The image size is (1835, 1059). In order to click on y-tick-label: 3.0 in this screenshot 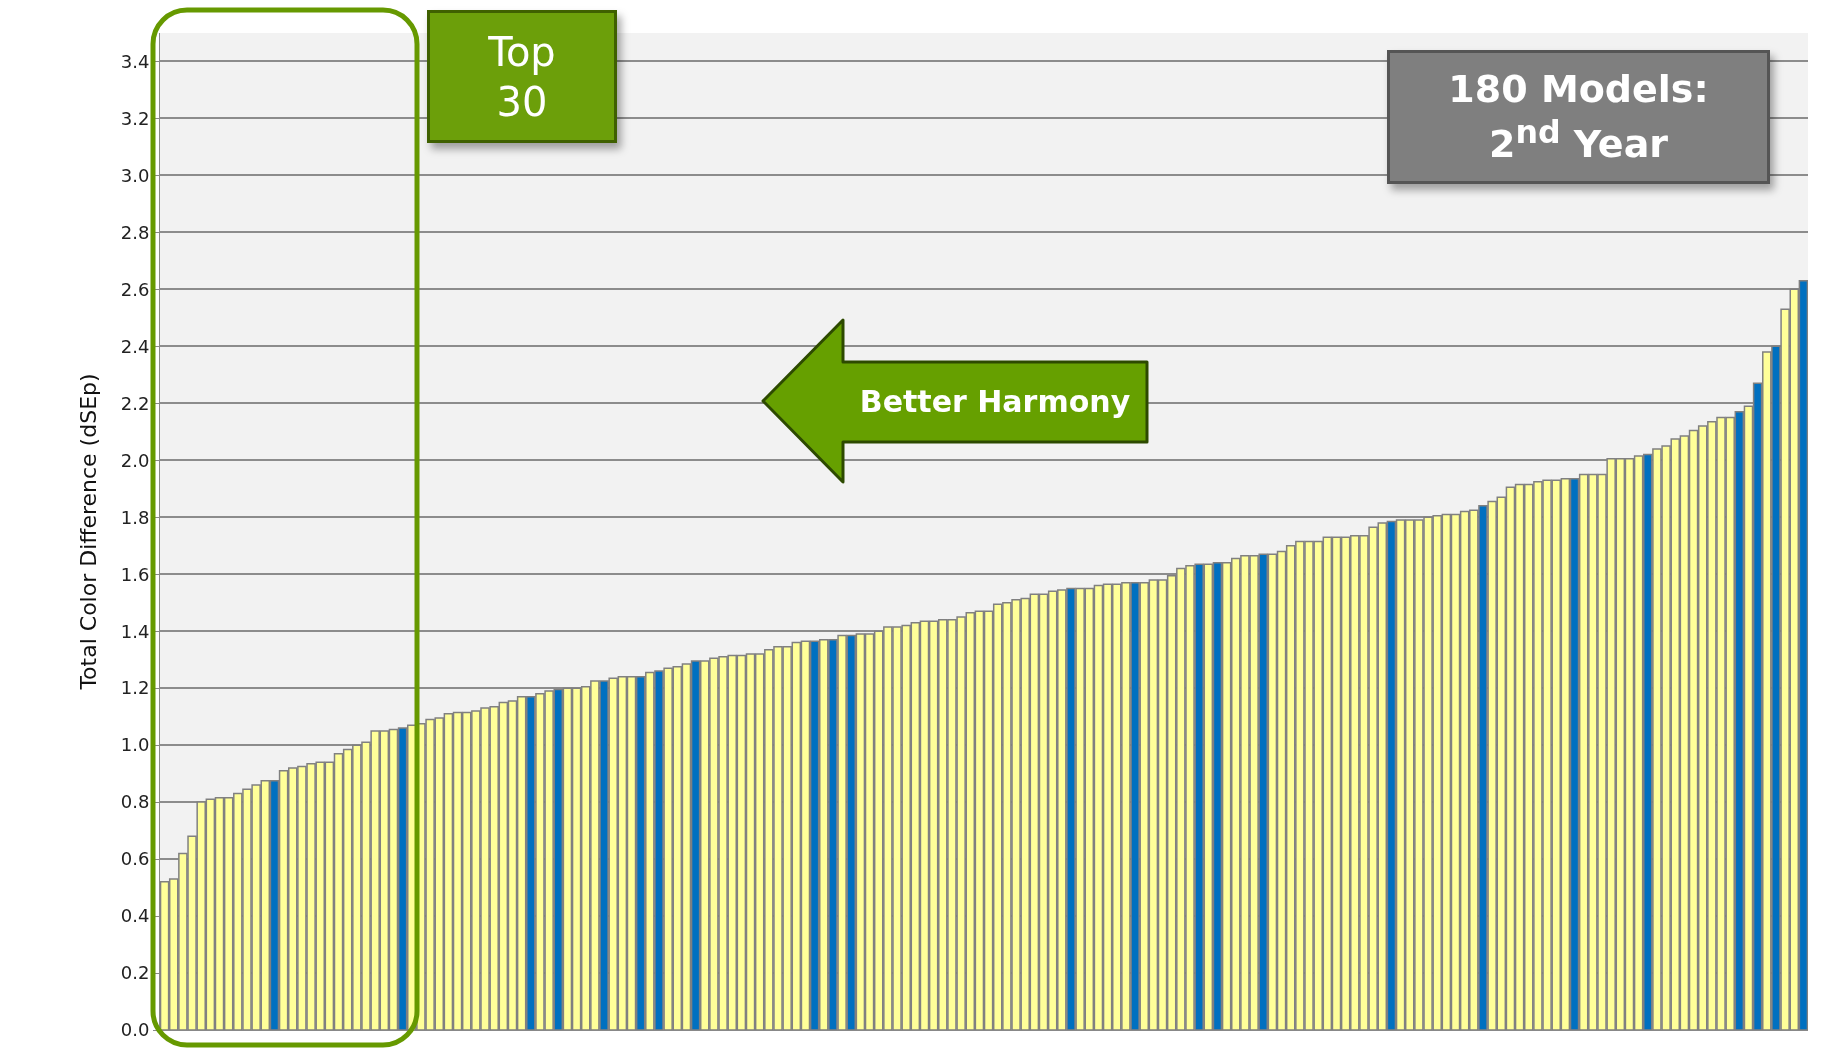, I will do `click(135, 175)`.